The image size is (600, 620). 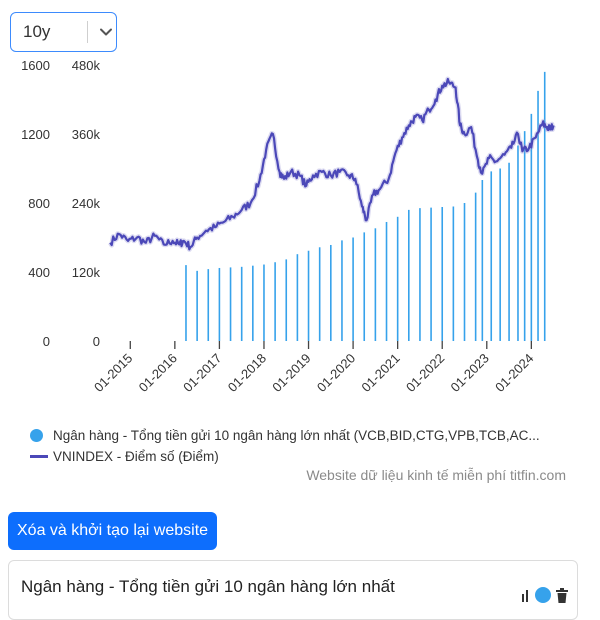 I want to click on toggle-dot-icon, so click(x=543, y=595).